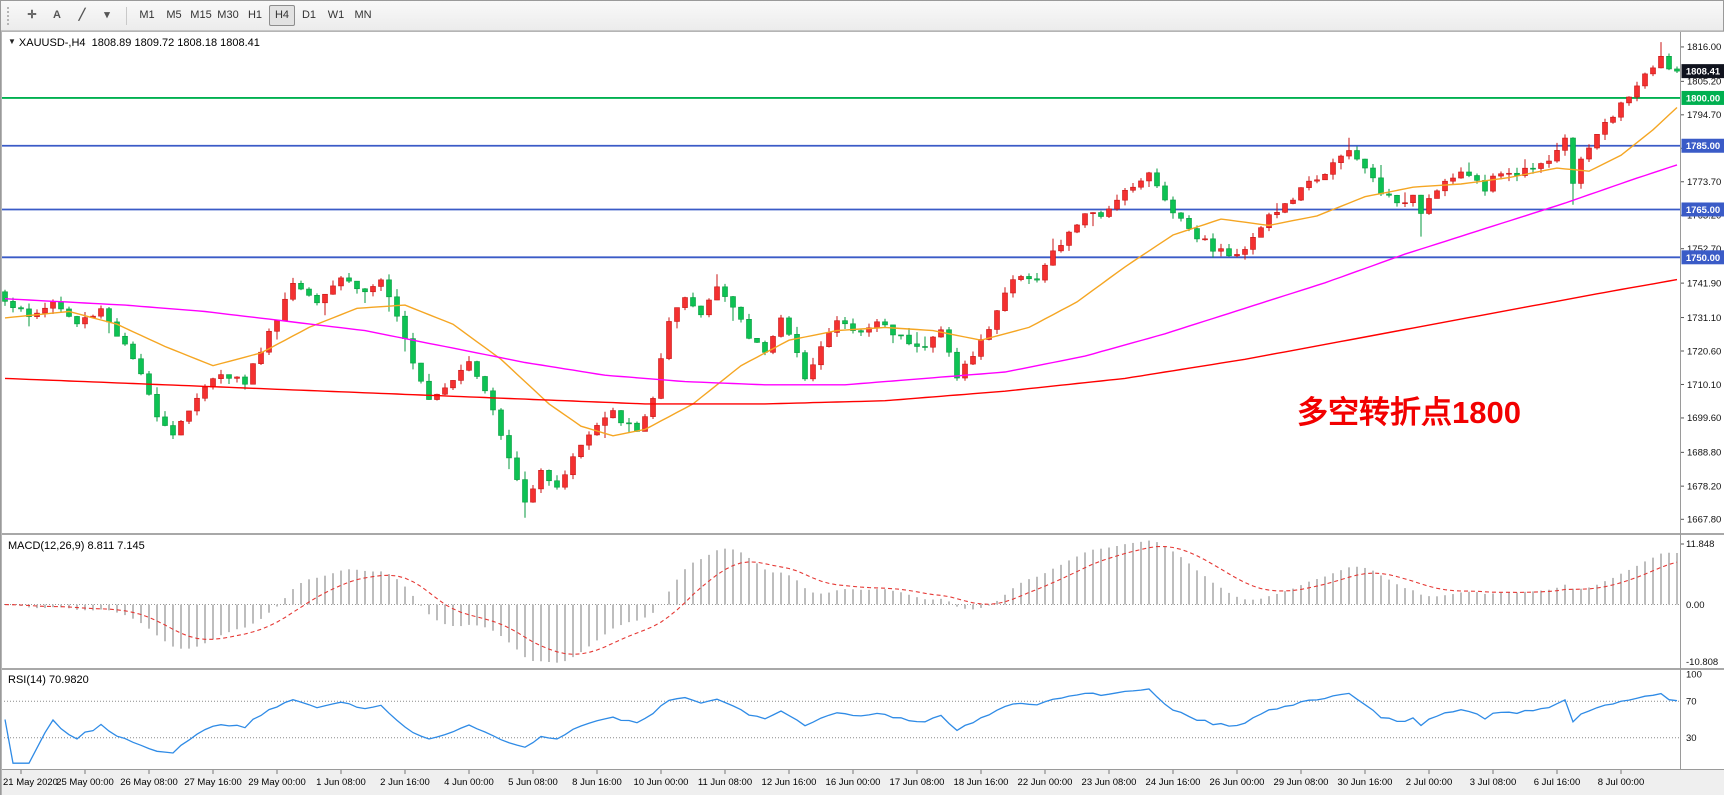 The height and width of the screenshot is (795, 1724). I want to click on time-axis-label: 23 Jun 08:00, so click(1109, 782).